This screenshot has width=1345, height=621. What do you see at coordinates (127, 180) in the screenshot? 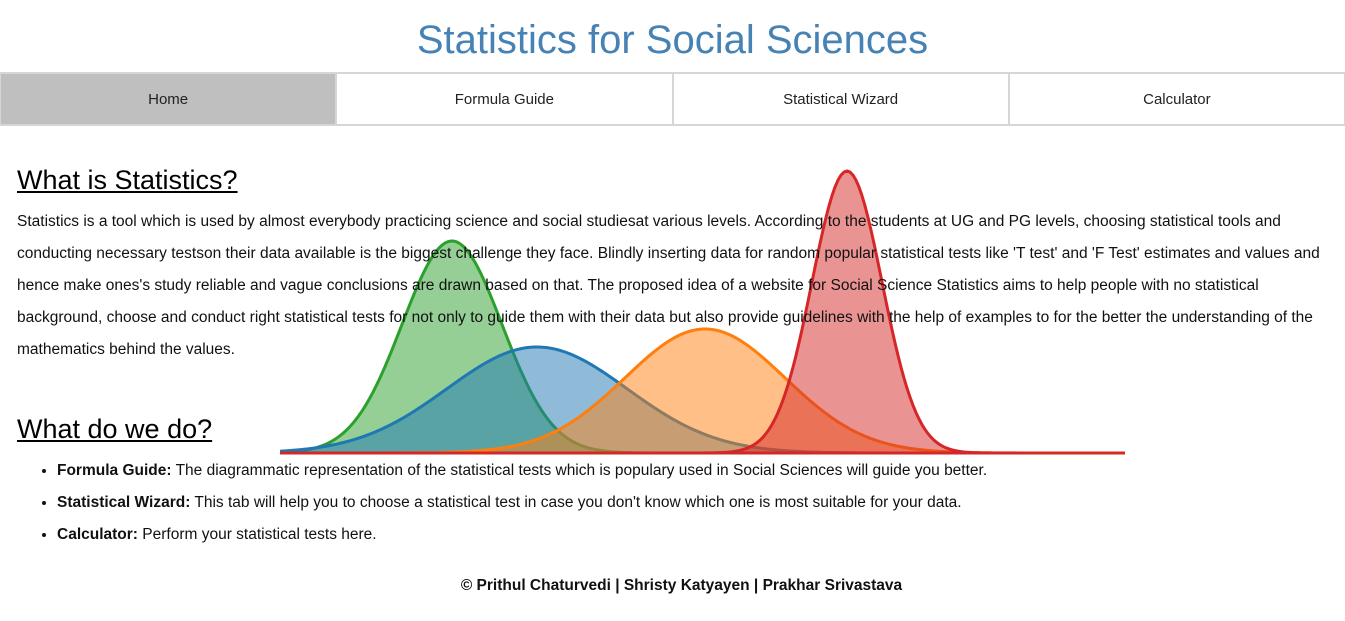
I see `what-is-statistics-heading: What is Statistics?` at bounding box center [127, 180].